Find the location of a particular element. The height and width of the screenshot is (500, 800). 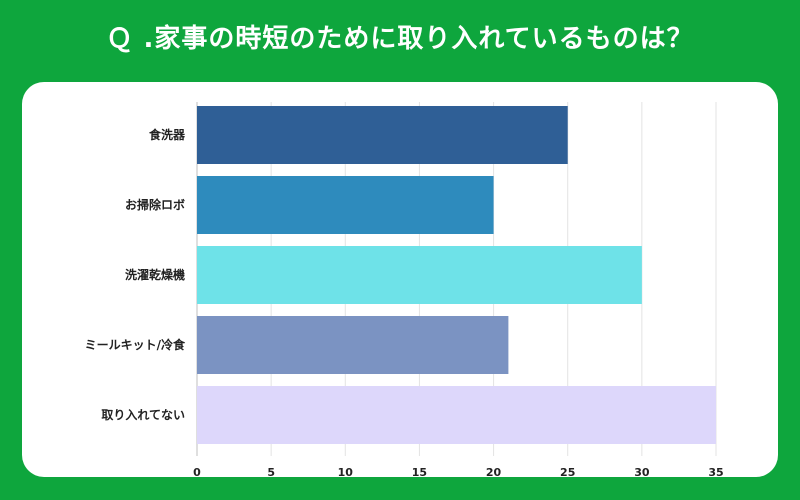

x-tick-label: 0 is located at coordinates (197, 472).